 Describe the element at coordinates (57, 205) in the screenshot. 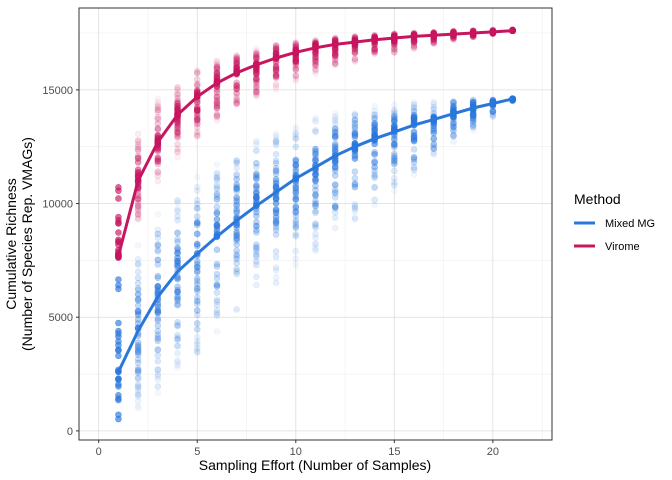

I see `y-tick-label: 10000` at that location.